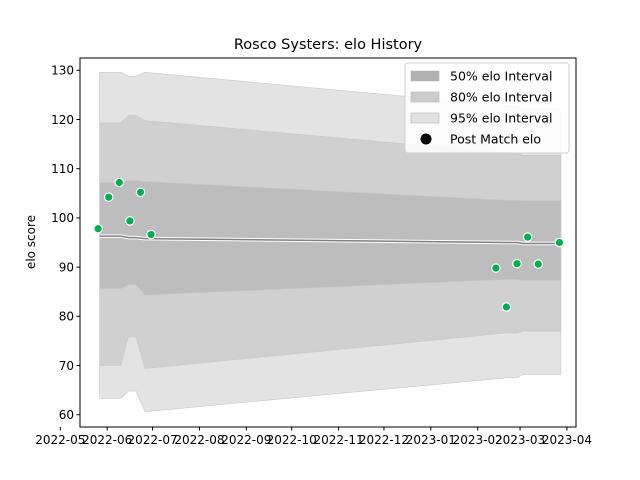 Image resolution: width=640 pixels, height=480 pixels. What do you see at coordinates (66, 267) in the screenshot?
I see `y-tick-label: 90` at bounding box center [66, 267].